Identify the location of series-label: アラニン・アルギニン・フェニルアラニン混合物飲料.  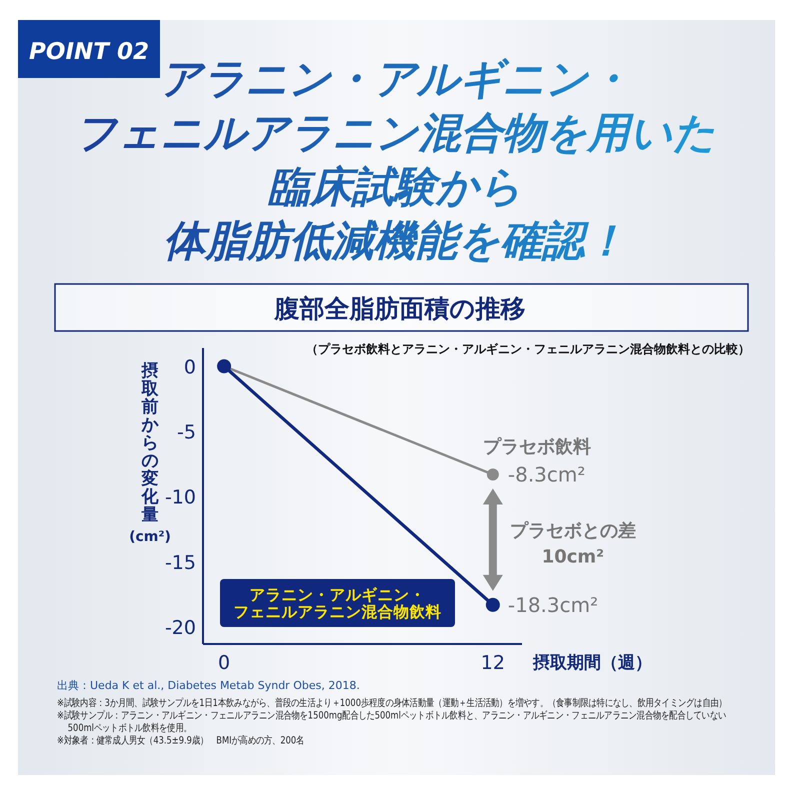
(338, 603).